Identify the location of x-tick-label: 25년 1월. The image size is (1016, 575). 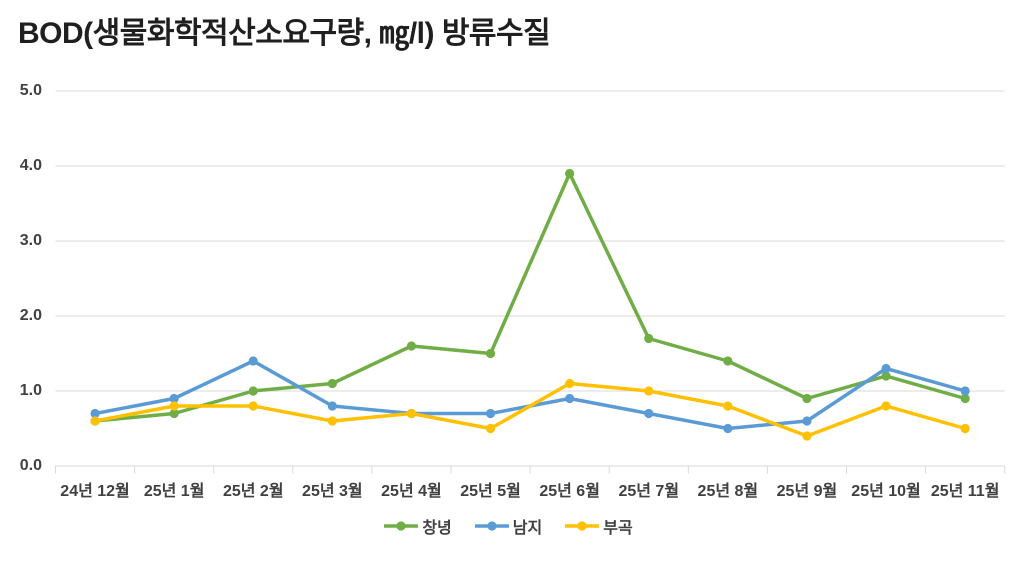
(174, 491).